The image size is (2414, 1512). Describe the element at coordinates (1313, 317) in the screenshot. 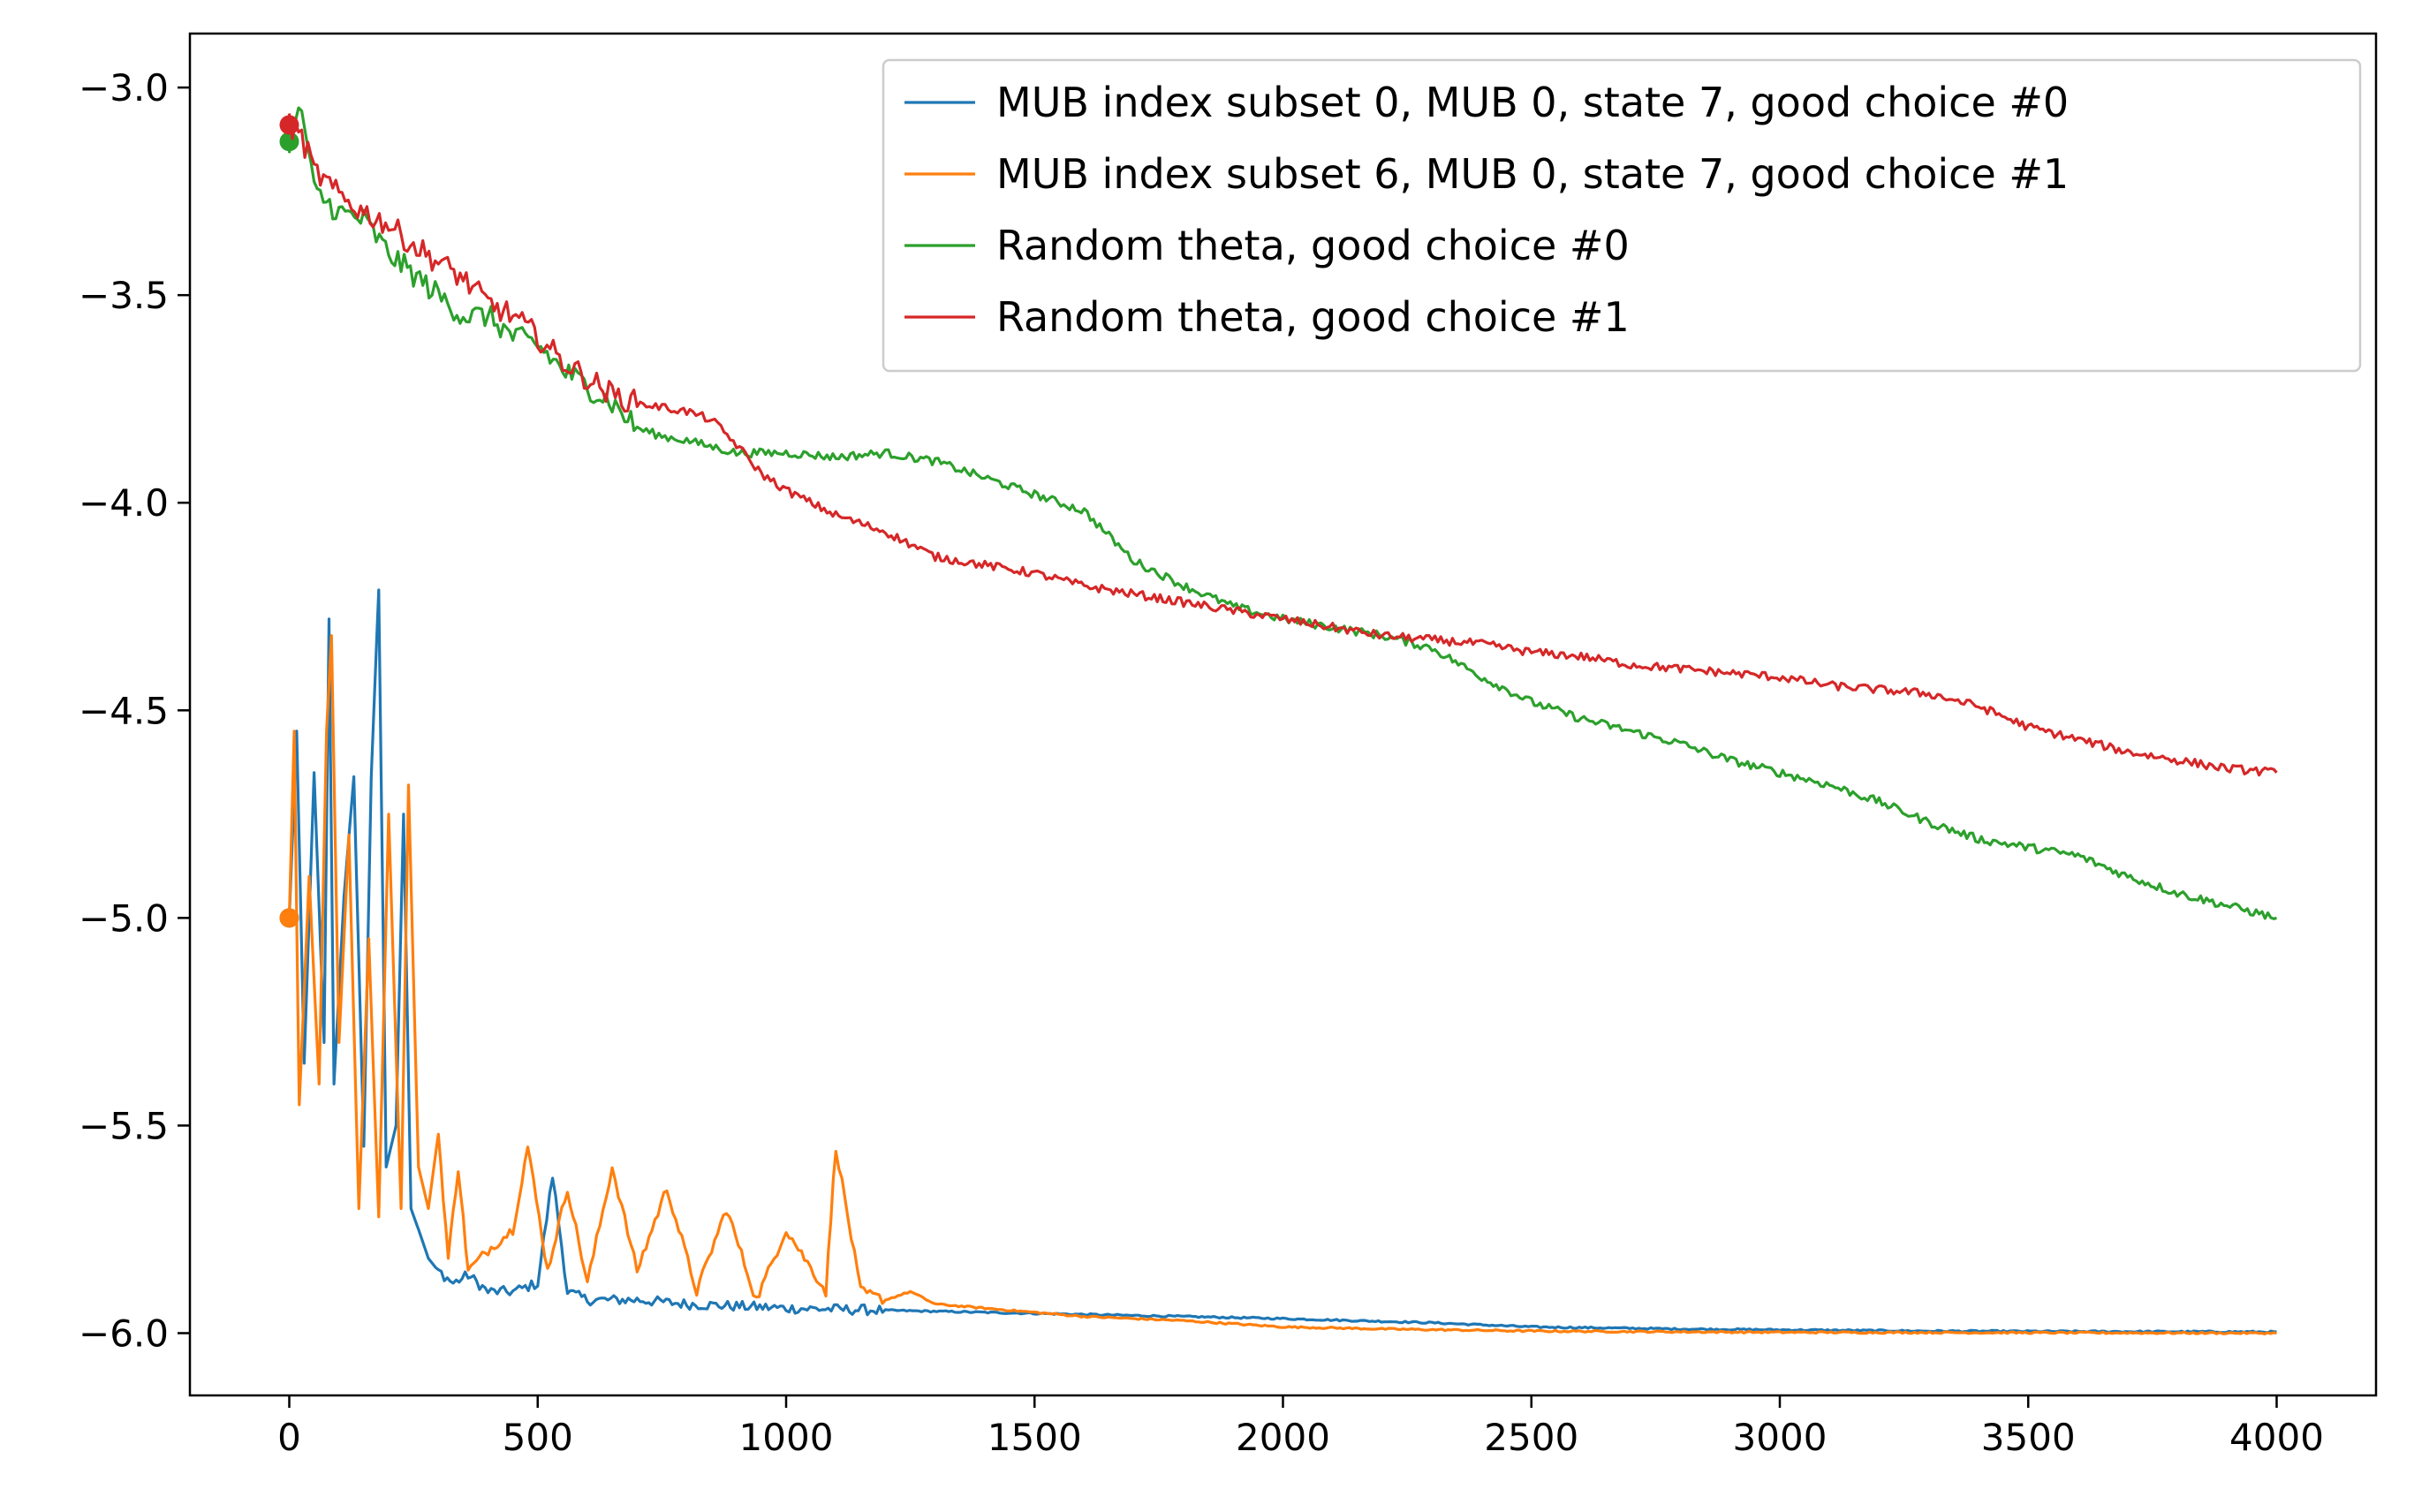

I see `legend-label-3: Random theta, good choice #1` at that location.